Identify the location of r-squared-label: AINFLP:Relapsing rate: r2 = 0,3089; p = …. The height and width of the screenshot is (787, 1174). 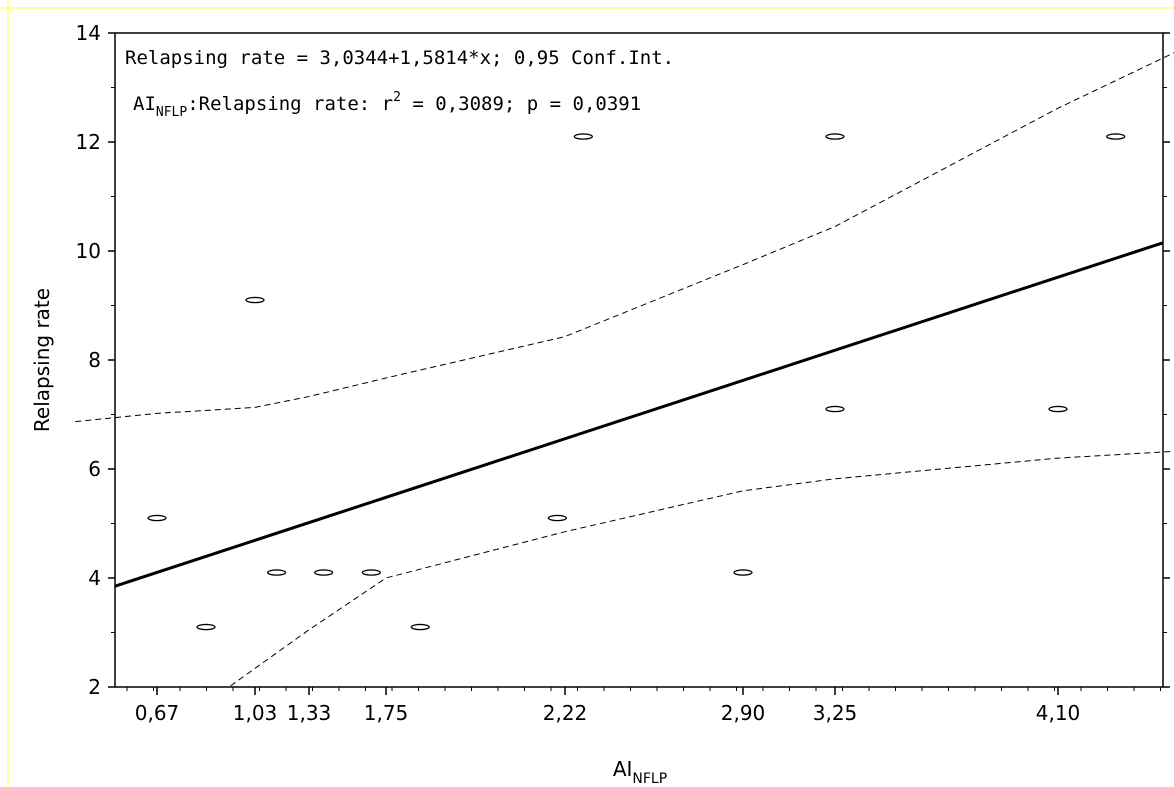
(387, 105).